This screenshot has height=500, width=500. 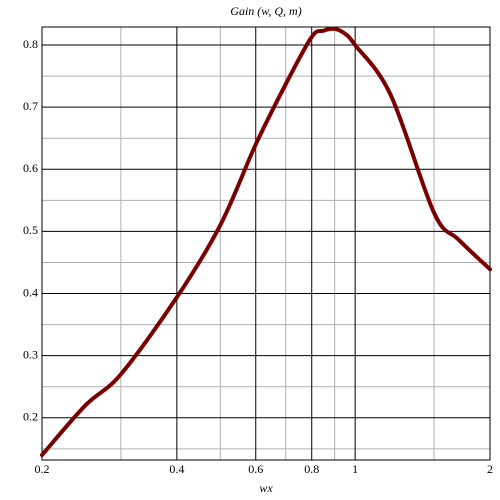 What do you see at coordinates (255, 469) in the screenshot?
I see `x-tick-label: 0.6` at bounding box center [255, 469].